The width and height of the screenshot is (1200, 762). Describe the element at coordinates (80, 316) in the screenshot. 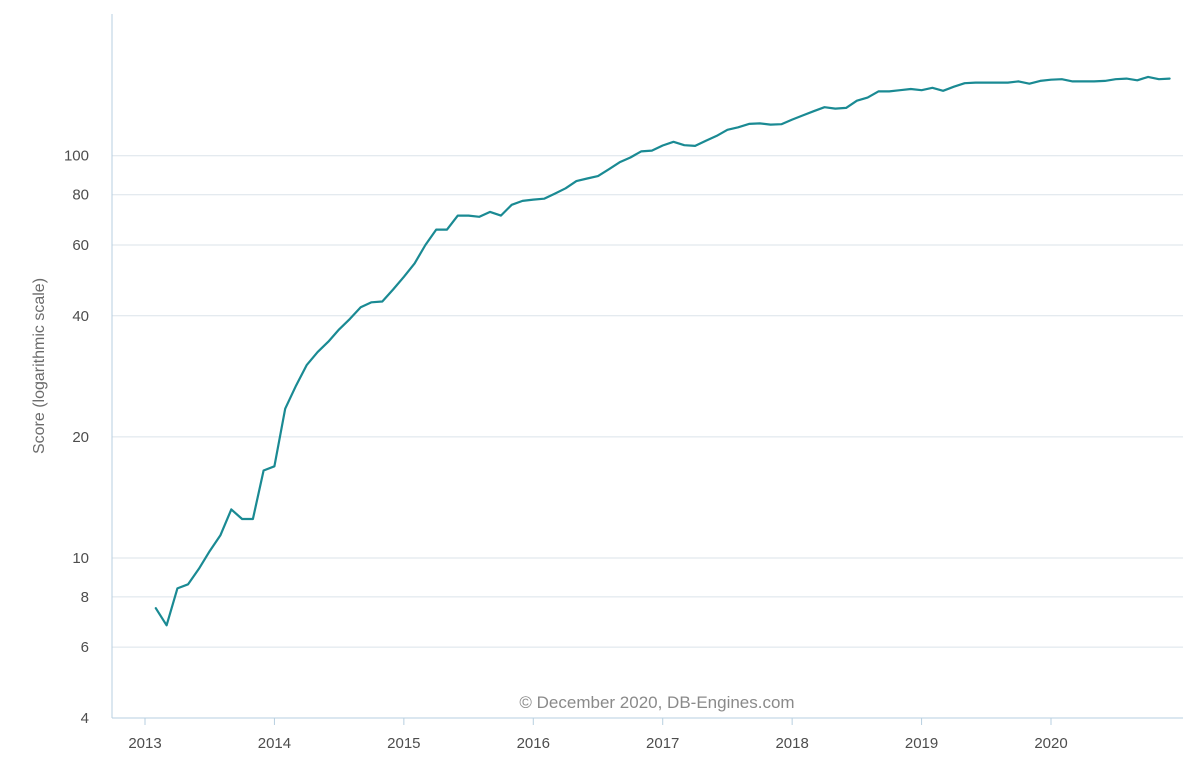

I see `y-tick-label-40: 40` at that location.